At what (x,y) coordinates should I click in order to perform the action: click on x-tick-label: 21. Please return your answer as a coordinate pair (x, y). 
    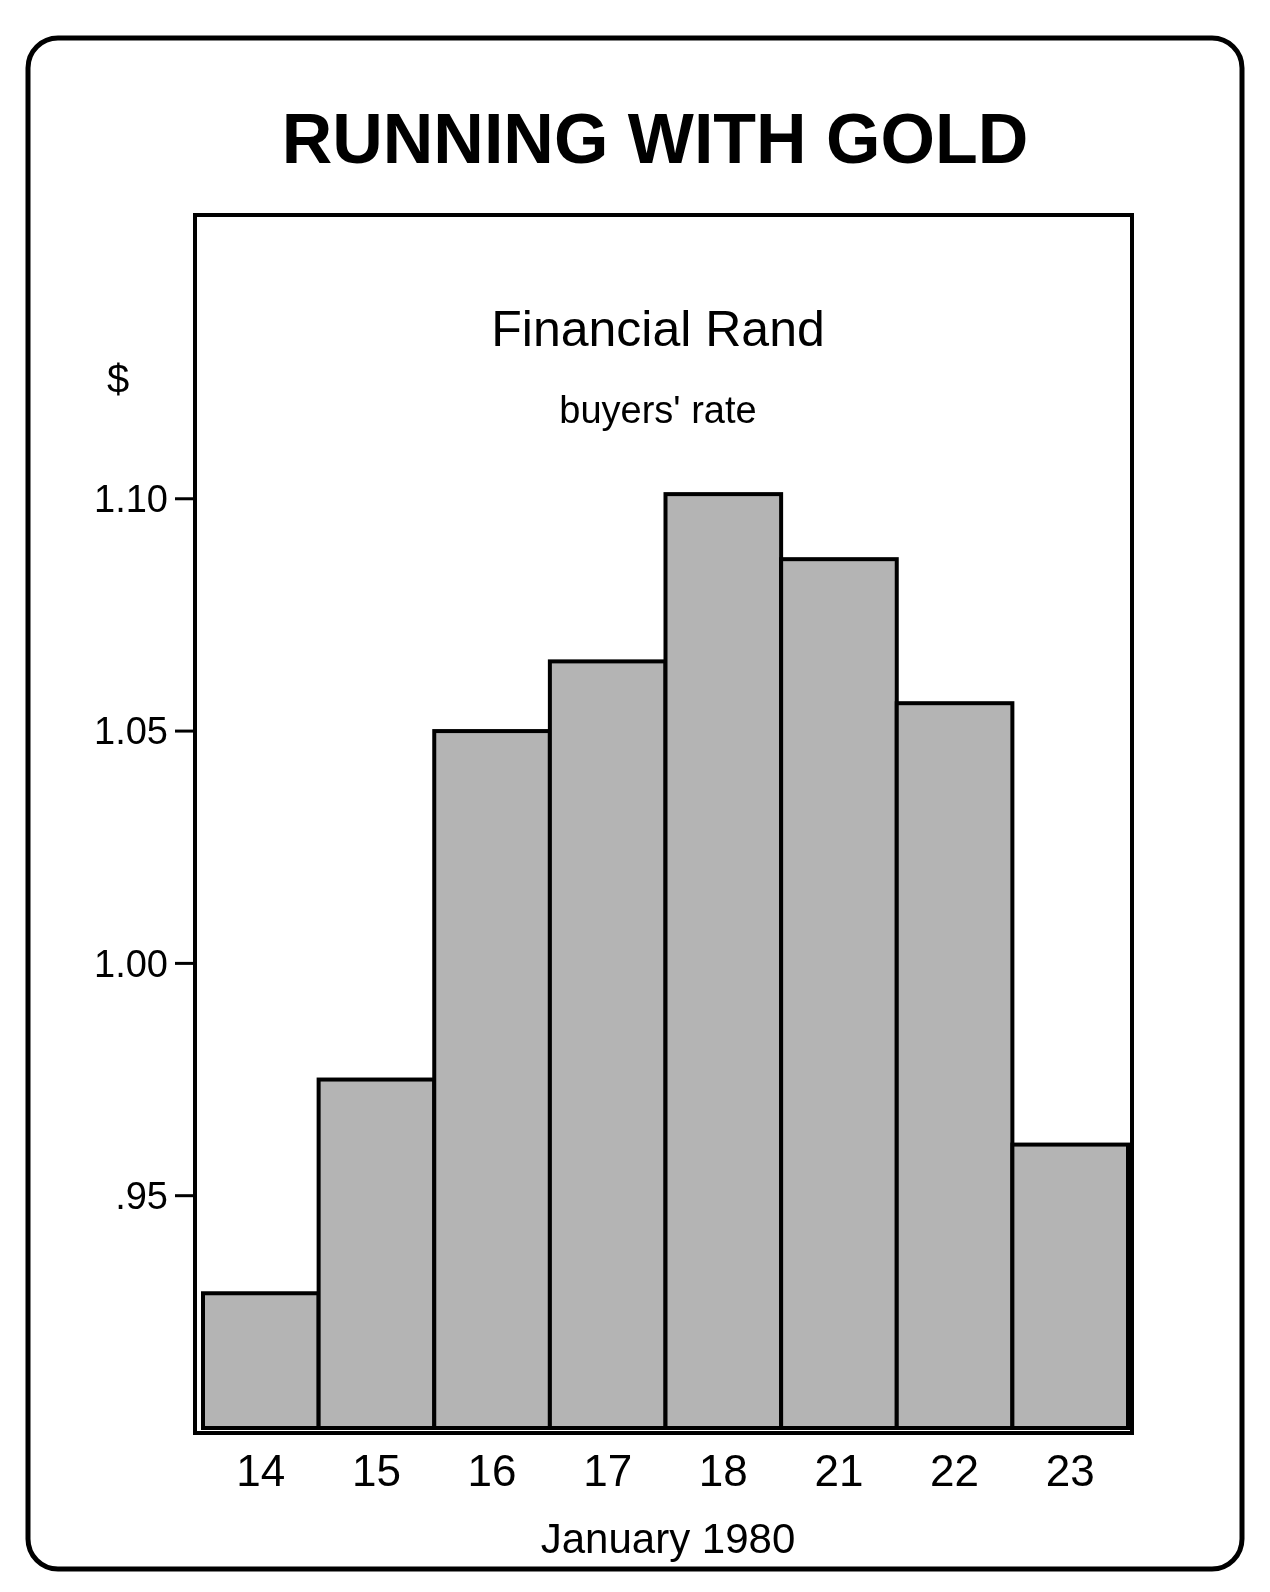
    Looking at the image, I should click on (839, 1470).